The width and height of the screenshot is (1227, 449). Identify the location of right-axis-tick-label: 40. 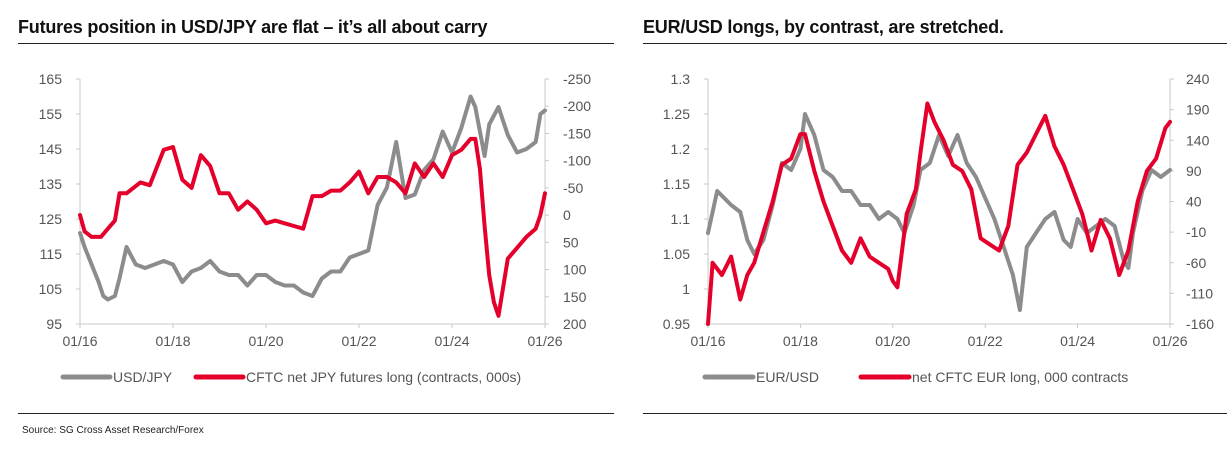
(1194, 202).